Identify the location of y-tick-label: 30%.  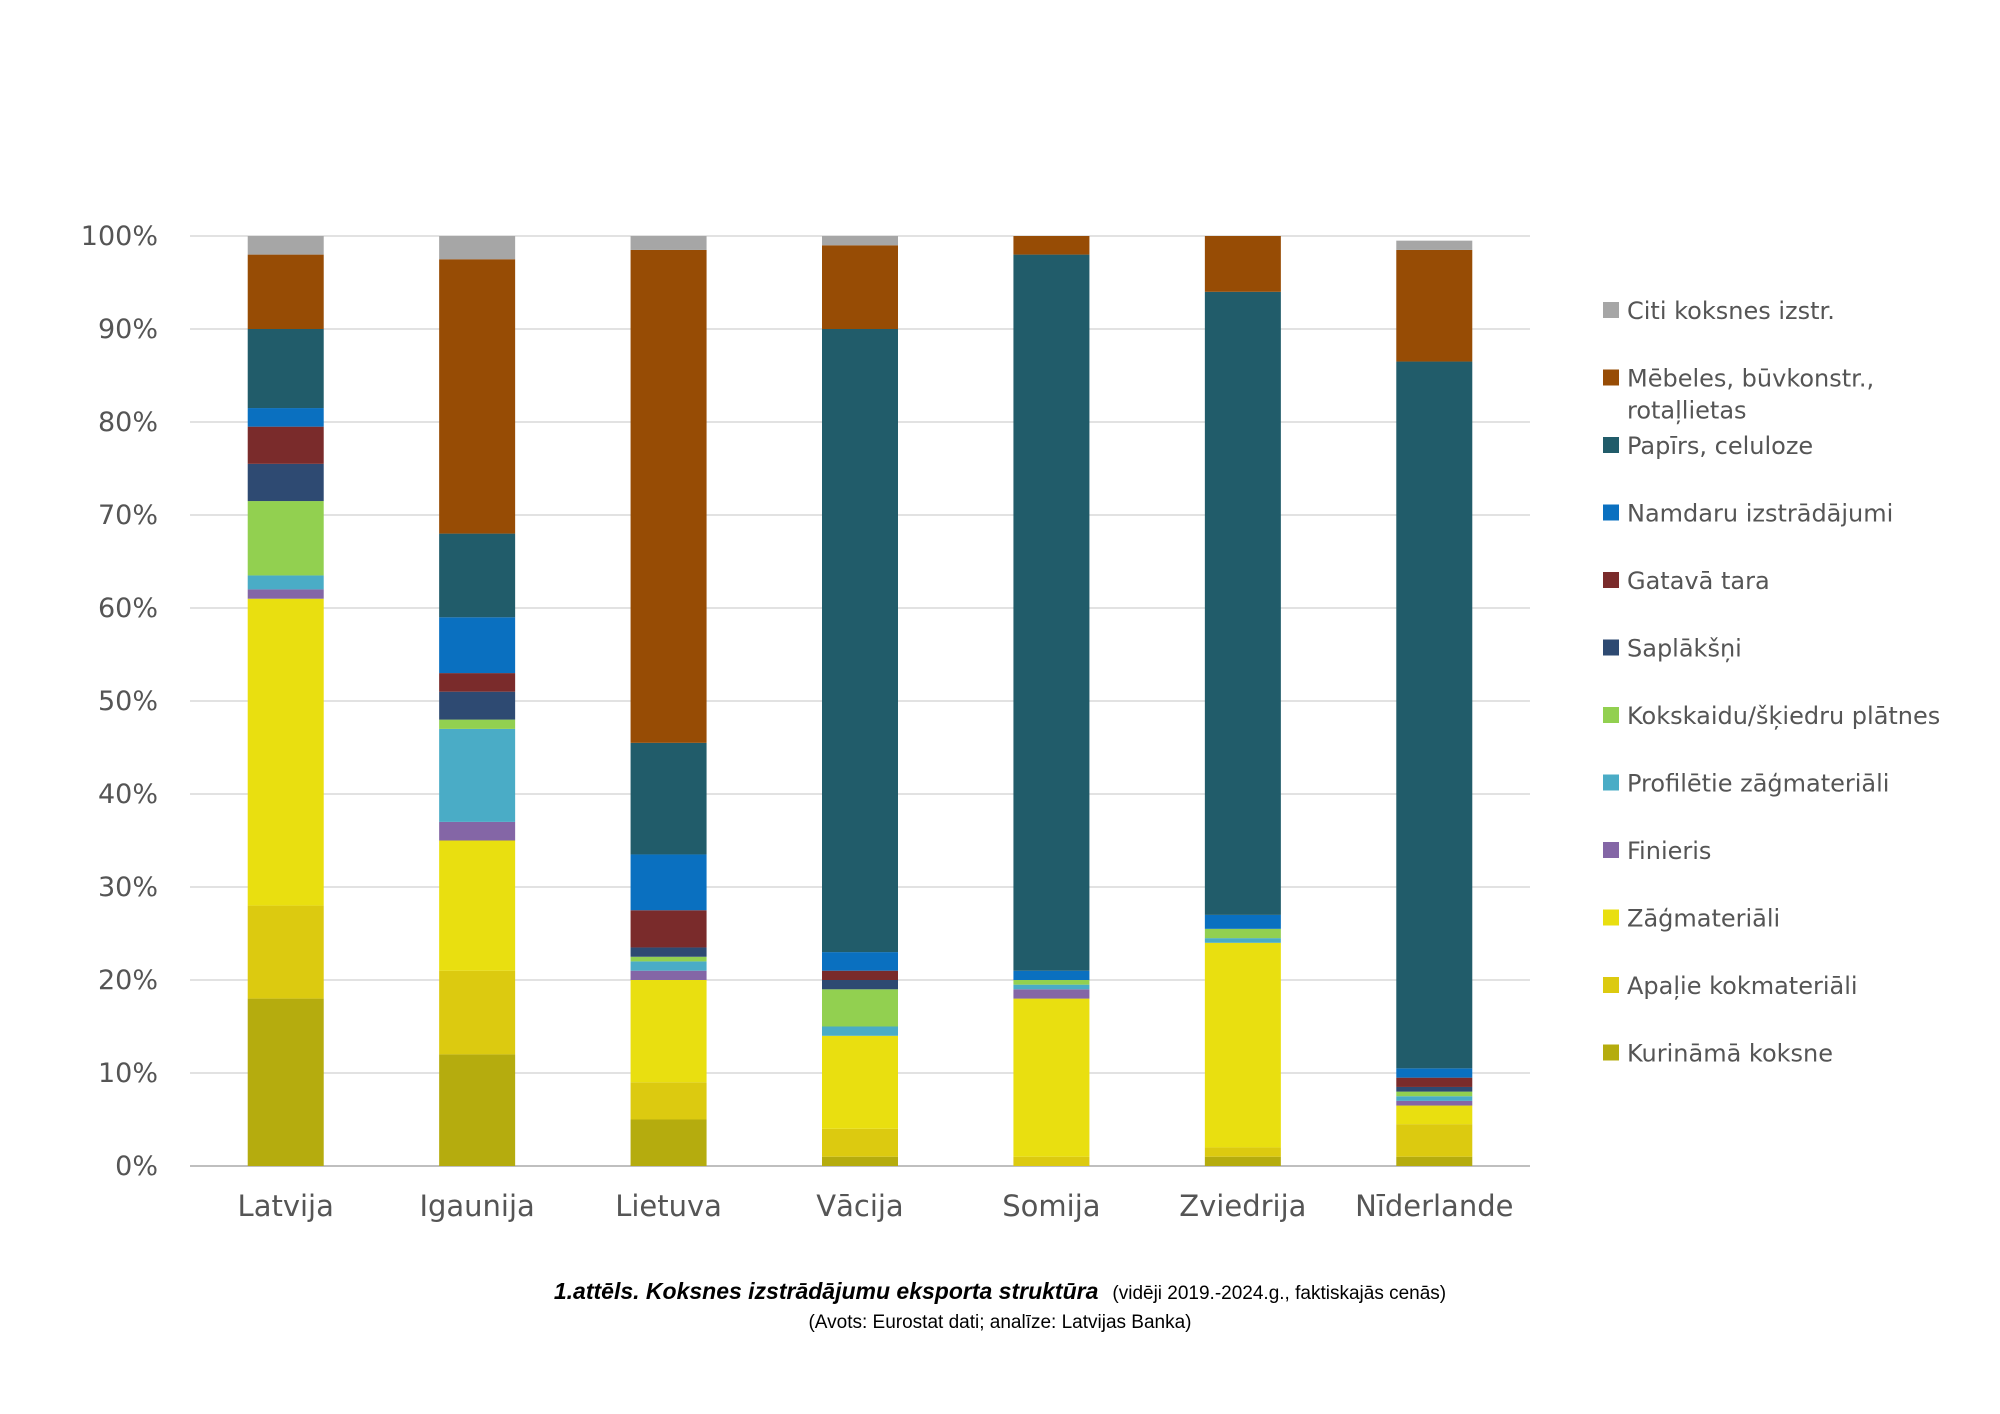
(128, 887).